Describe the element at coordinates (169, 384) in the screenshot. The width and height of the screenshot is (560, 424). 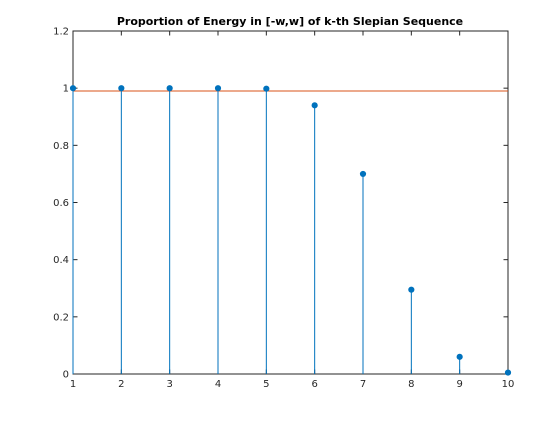
I see `x-tick-label: 3` at that location.